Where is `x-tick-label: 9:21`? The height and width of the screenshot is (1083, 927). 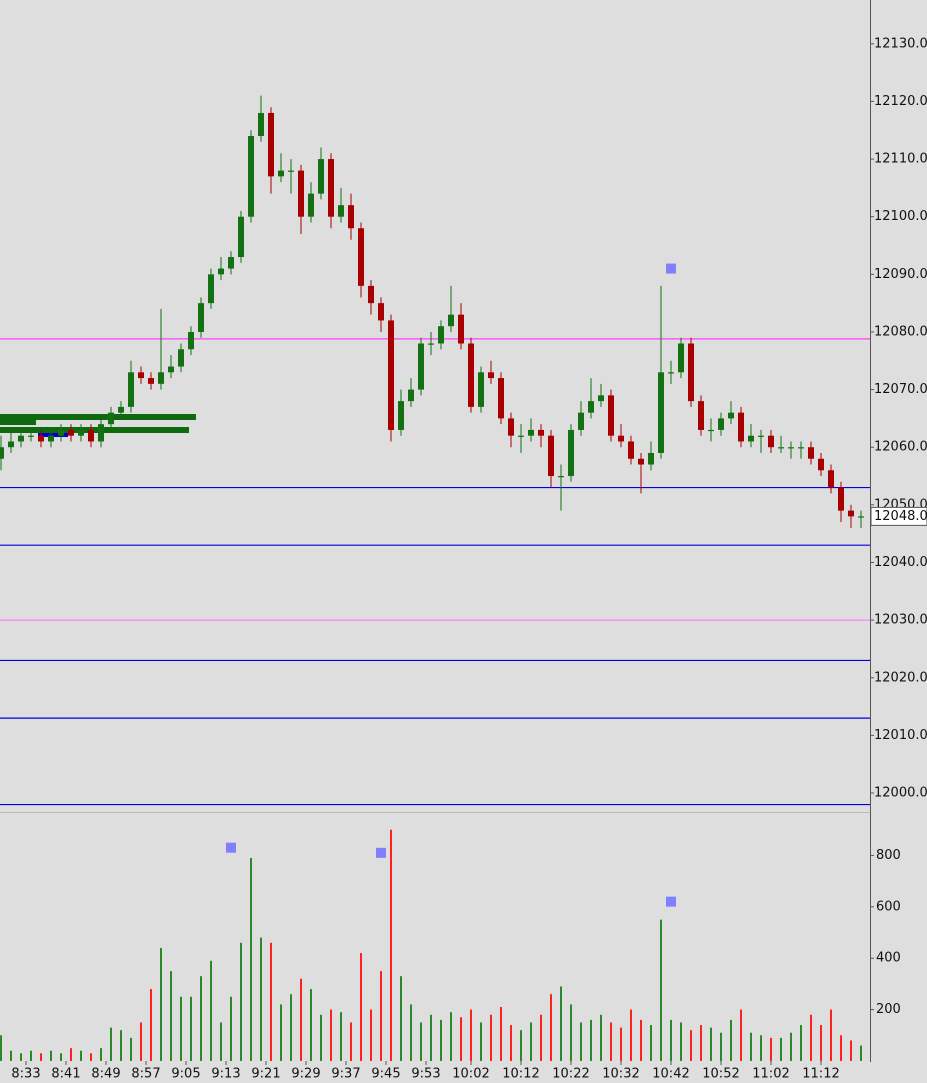
x-tick-label: 9:21 is located at coordinates (265, 1074).